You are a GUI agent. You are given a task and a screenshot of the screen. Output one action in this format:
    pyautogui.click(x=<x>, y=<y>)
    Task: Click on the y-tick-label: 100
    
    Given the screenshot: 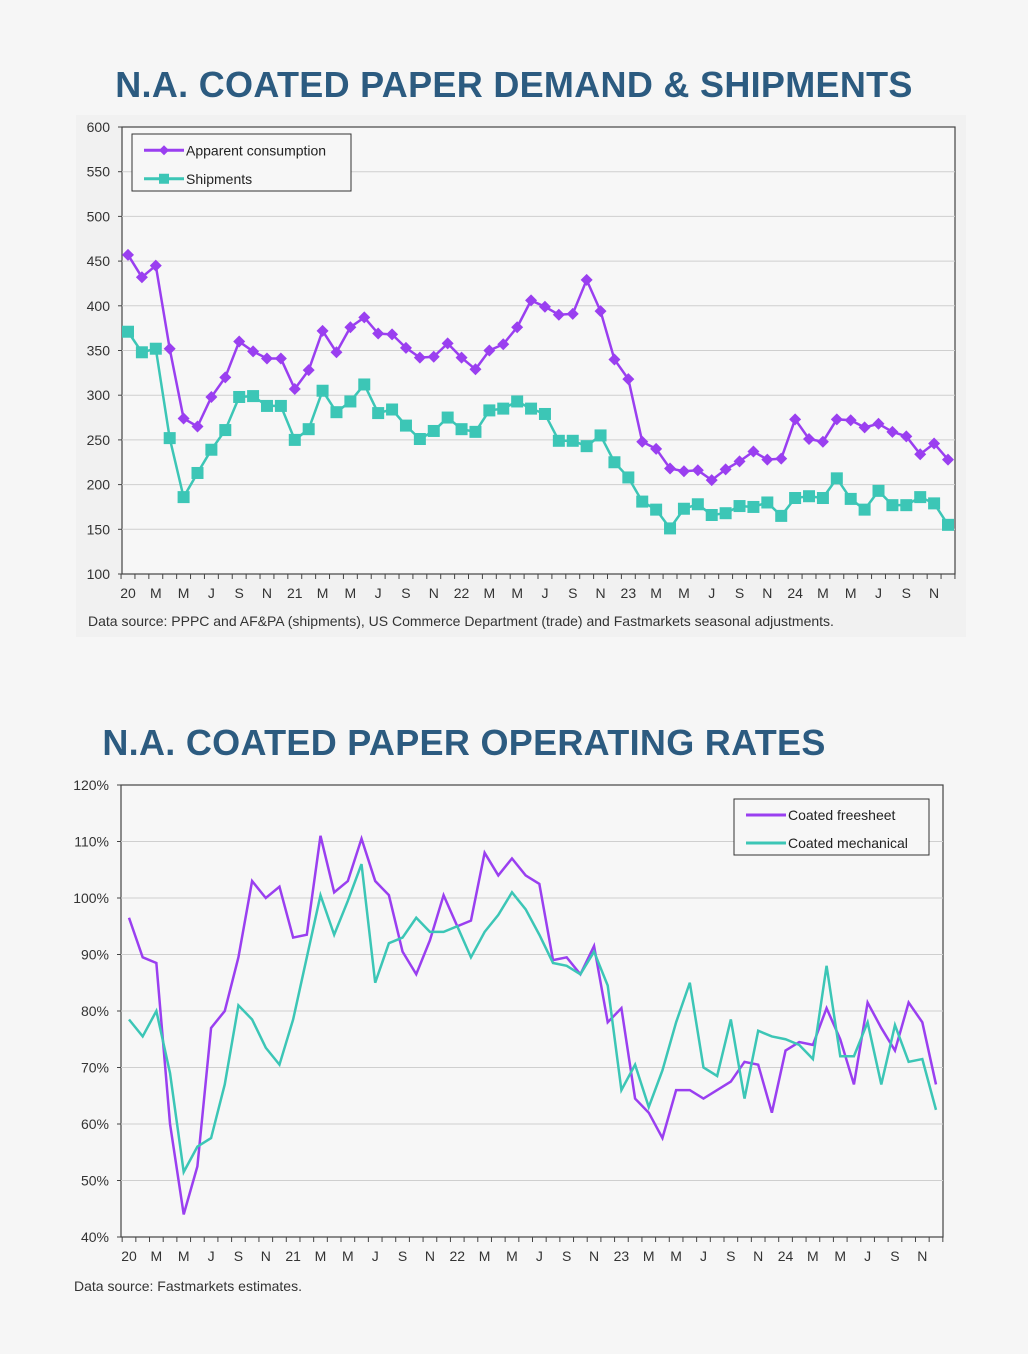 What is the action you would take?
    pyautogui.click(x=99, y=574)
    